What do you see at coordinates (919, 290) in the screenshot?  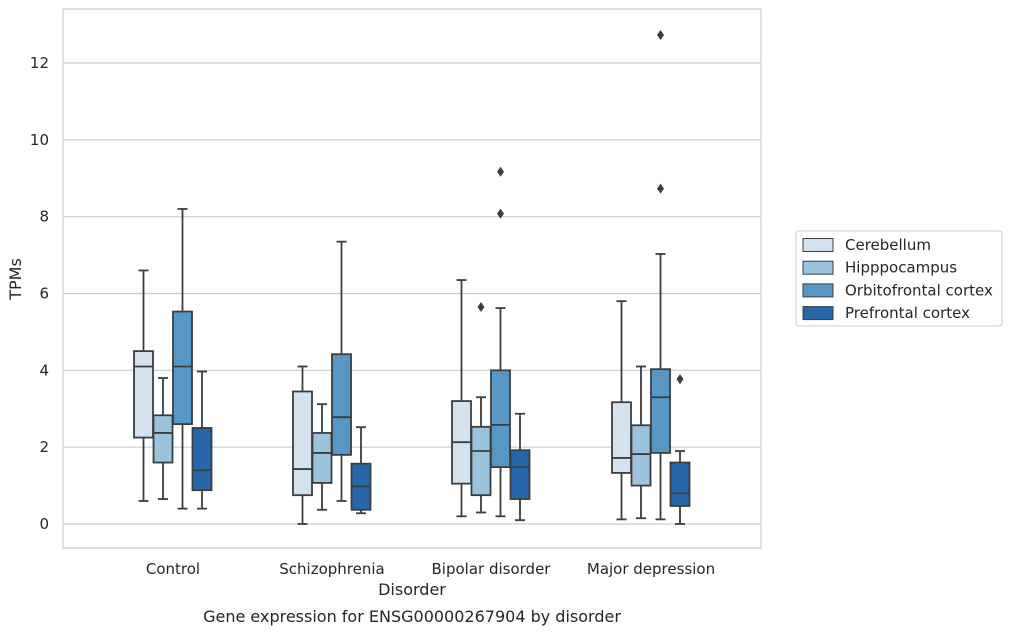 I see `legend-label-2: Orbitofrontal cortex` at bounding box center [919, 290].